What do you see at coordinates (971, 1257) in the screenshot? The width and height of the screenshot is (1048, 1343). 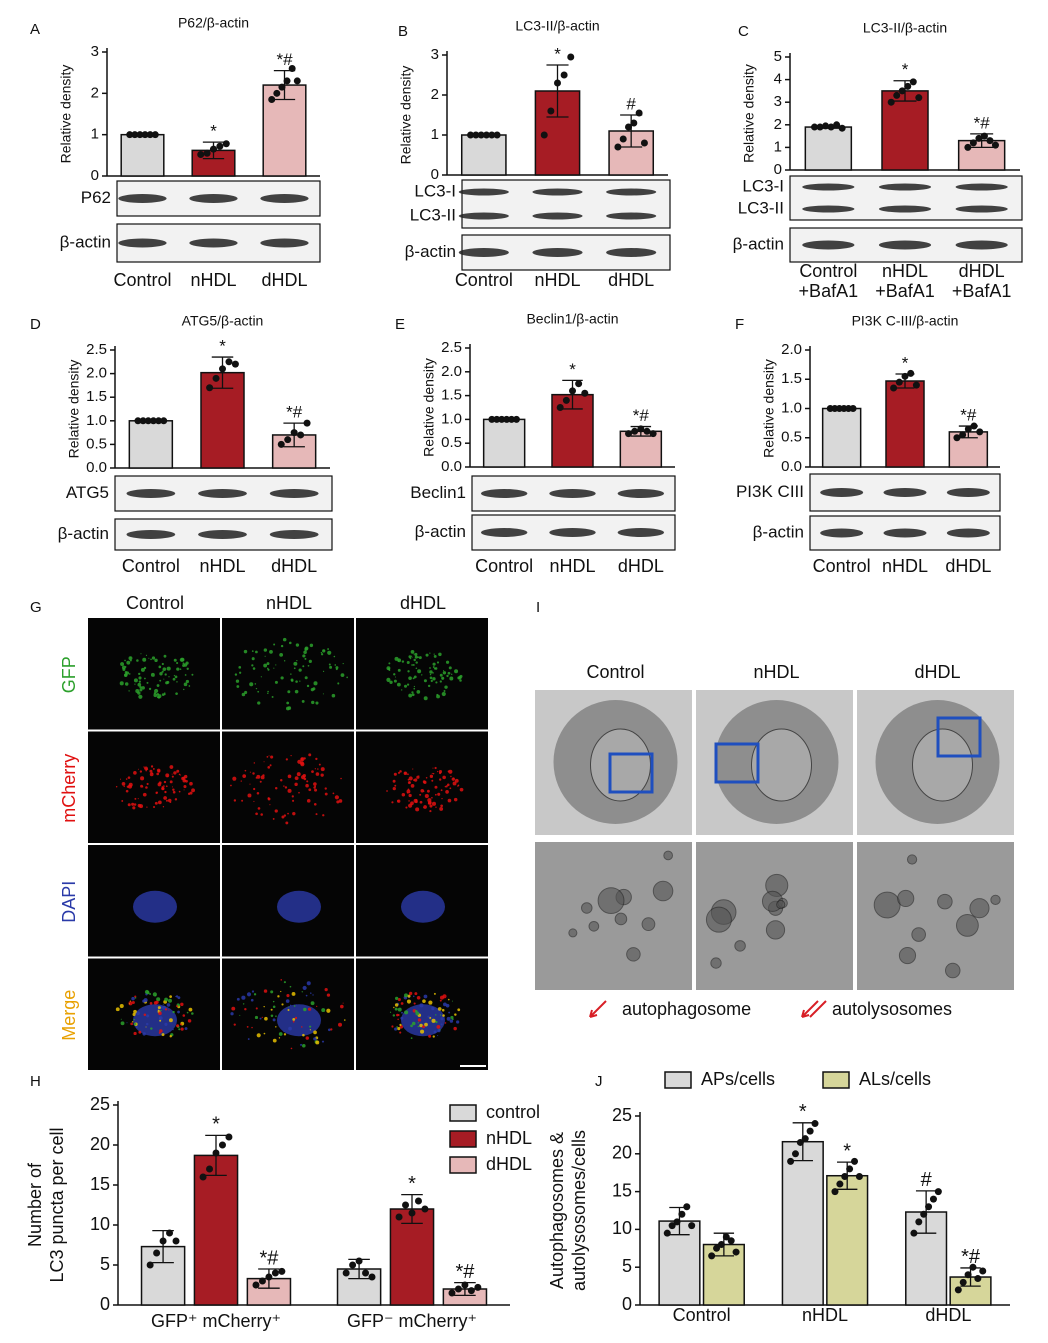 I see `significance: *#` at bounding box center [971, 1257].